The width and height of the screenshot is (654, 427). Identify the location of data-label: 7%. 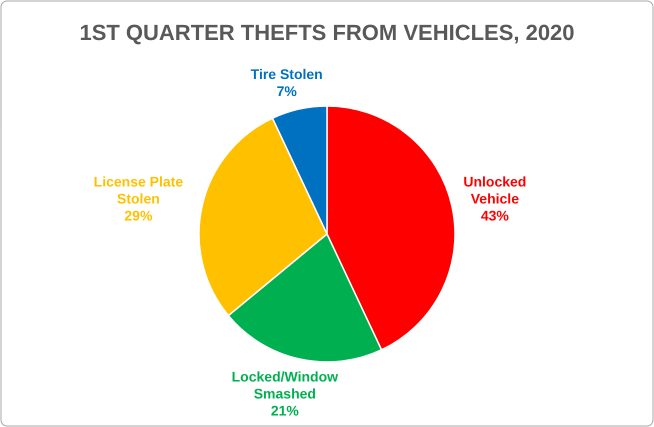
(287, 91).